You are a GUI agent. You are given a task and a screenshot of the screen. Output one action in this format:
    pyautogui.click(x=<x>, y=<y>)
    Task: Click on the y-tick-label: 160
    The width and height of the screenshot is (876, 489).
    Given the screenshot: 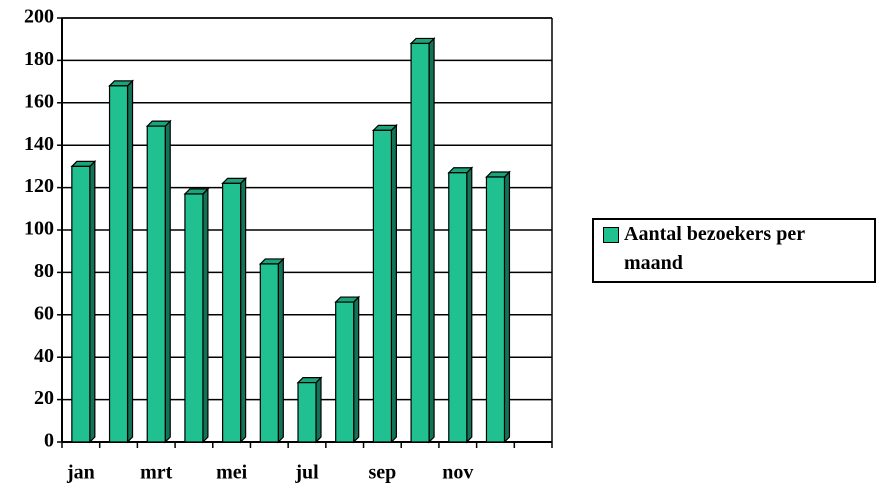 What is the action you would take?
    pyautogui.click(x=39, y=101)
    